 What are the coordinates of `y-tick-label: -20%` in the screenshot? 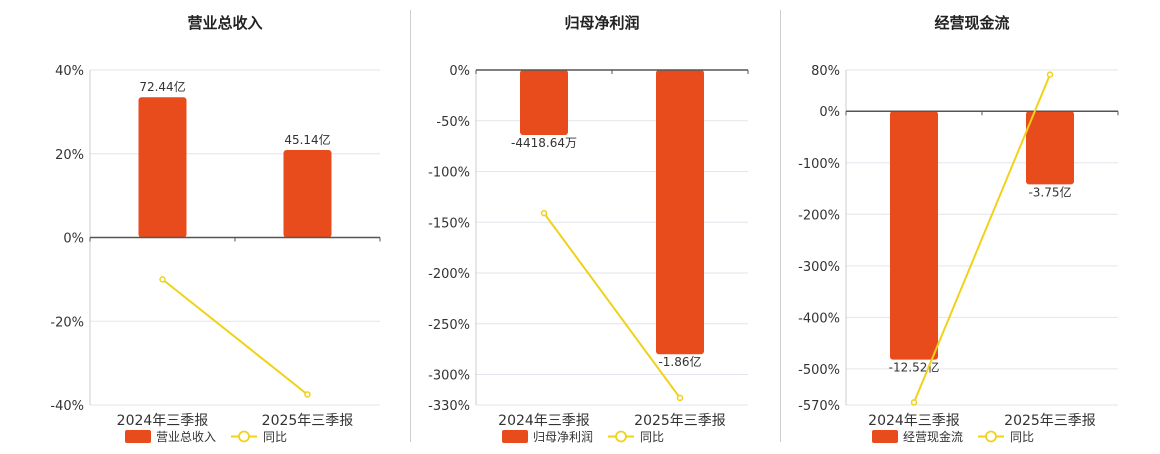 It's located at (67, 322).